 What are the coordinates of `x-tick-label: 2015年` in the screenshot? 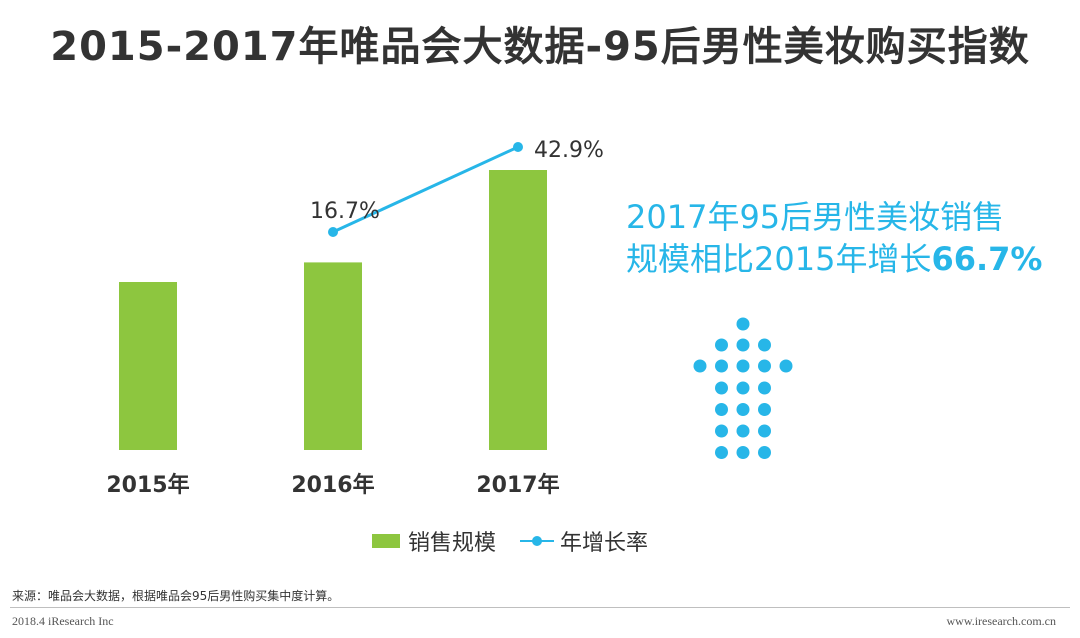 It's located at (147, 485).